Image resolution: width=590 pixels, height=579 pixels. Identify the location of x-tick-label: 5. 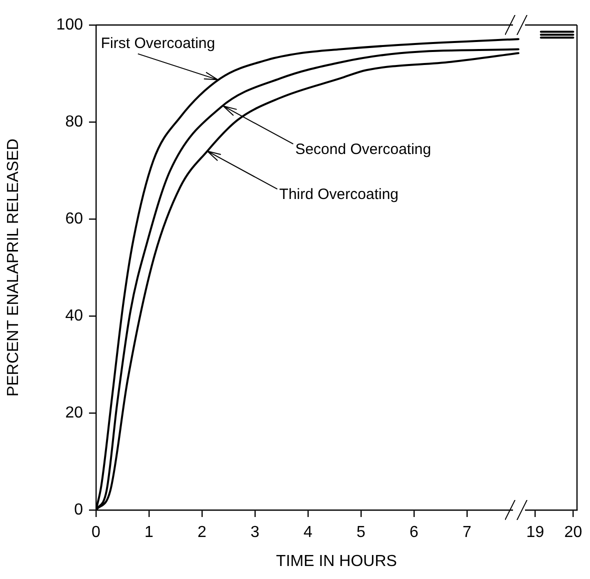
(361, 533).